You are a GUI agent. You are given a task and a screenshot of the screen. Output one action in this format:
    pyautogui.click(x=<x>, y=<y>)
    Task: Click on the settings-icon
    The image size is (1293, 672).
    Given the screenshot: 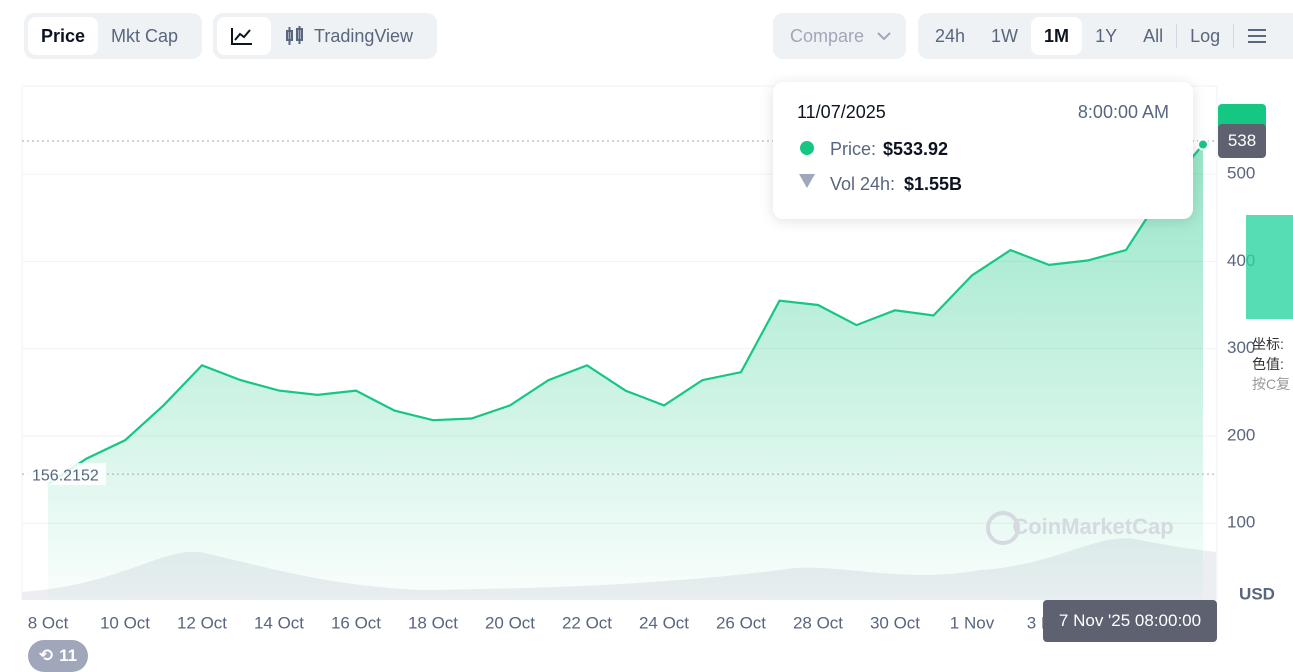 What is the action you would take?
    pyautogui.click(x=1257, y=36)
    